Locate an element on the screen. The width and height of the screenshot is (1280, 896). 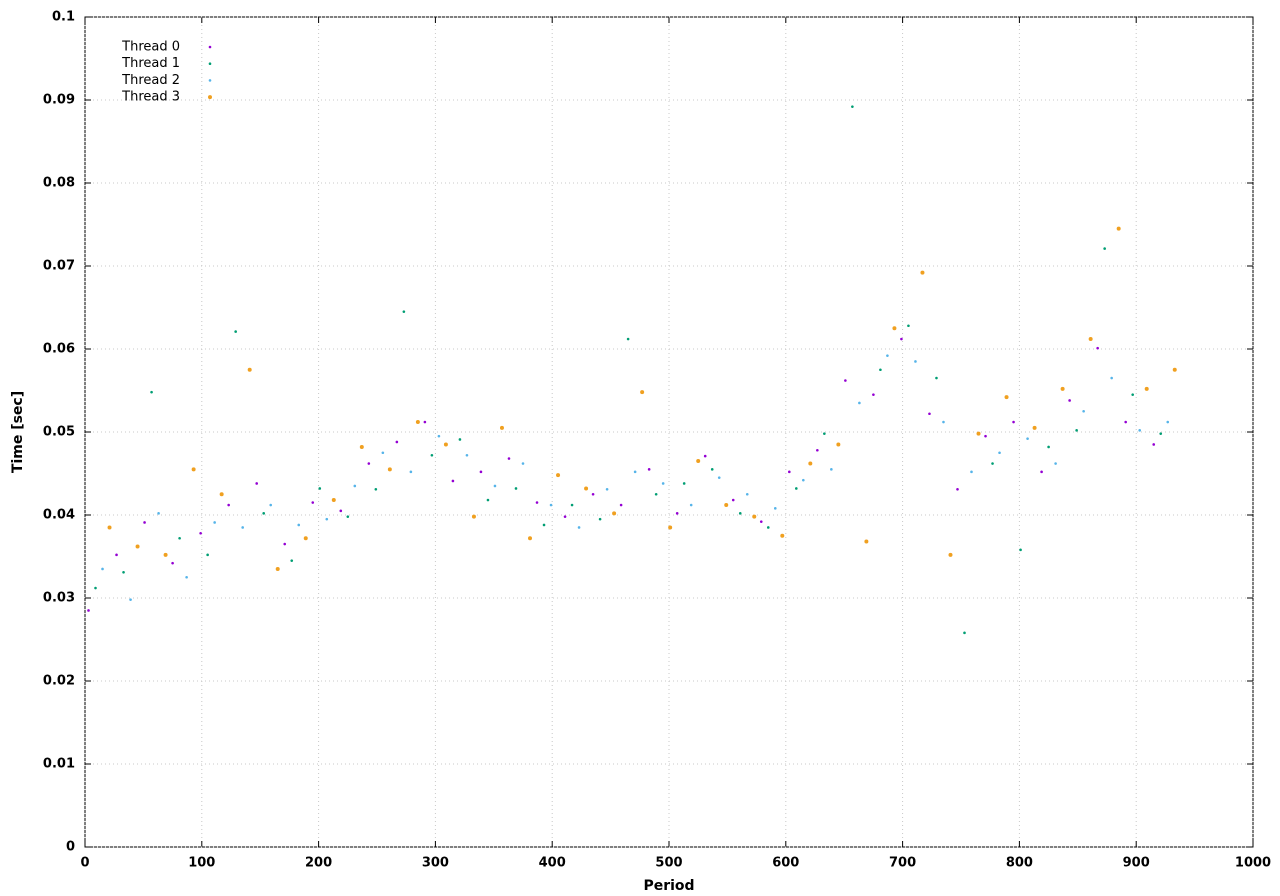
y-tick-label: 0.01 is located at coordinates (59, 764).